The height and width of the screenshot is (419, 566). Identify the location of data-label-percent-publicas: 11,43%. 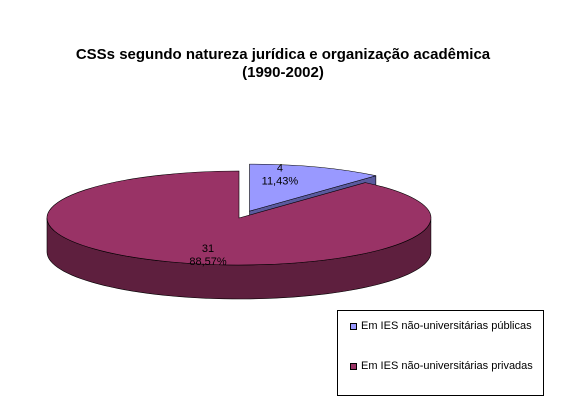
(280, 181).